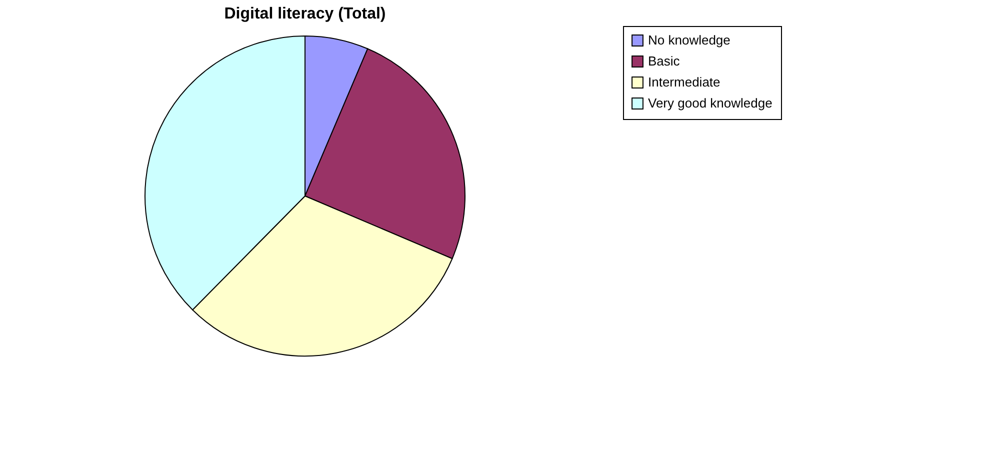  What do you see at coordinates (664, 61) in the screenshot?
I see `legend-label: Basic` at bounding box center [664, 61].